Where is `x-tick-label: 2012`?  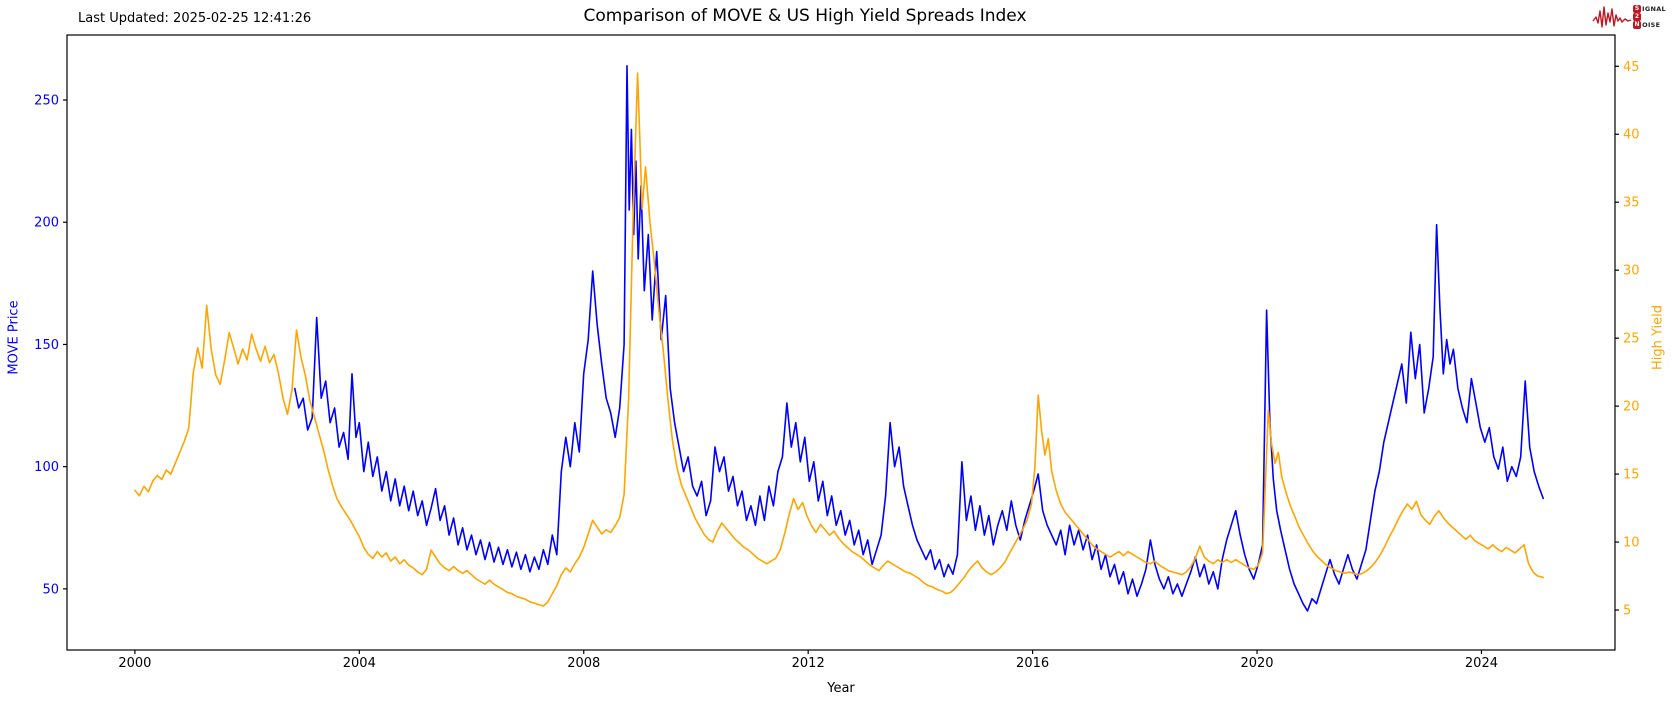
x-tick-label: 2012 is located at coordinates (808, 663).